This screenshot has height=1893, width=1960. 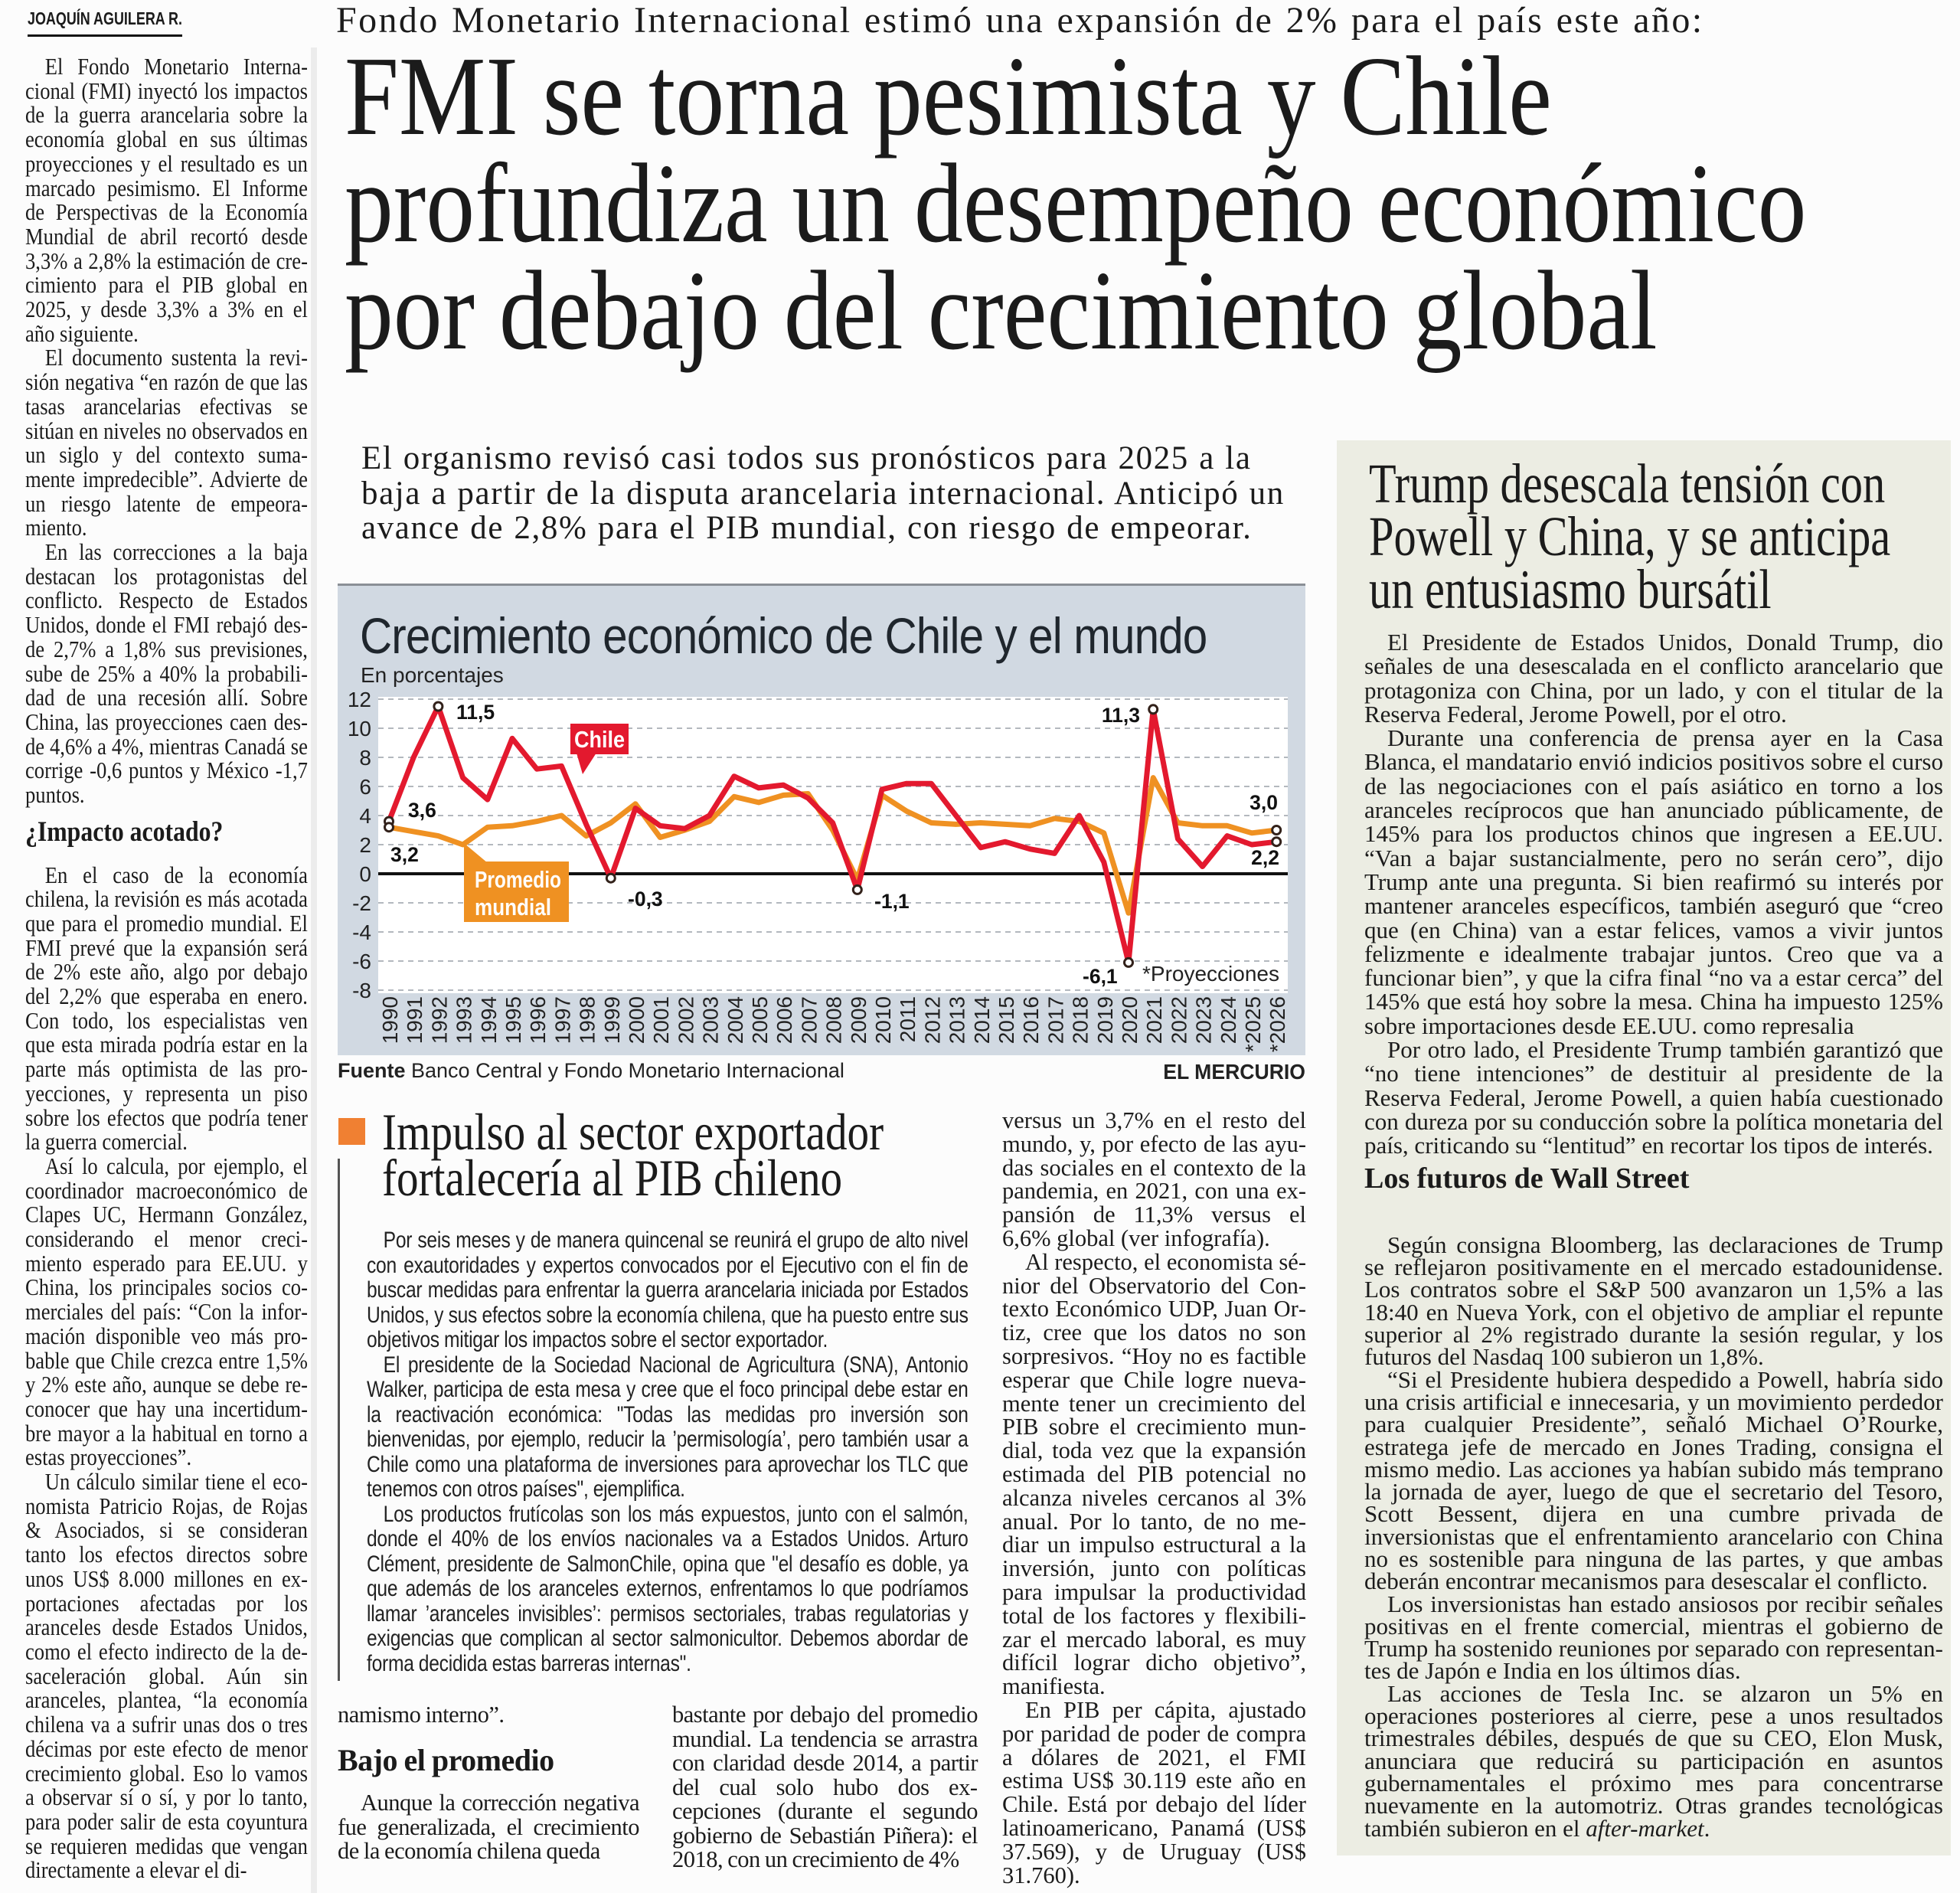 I want to click on svg-text: *Proyecciones, so click(x=1210, y=974).